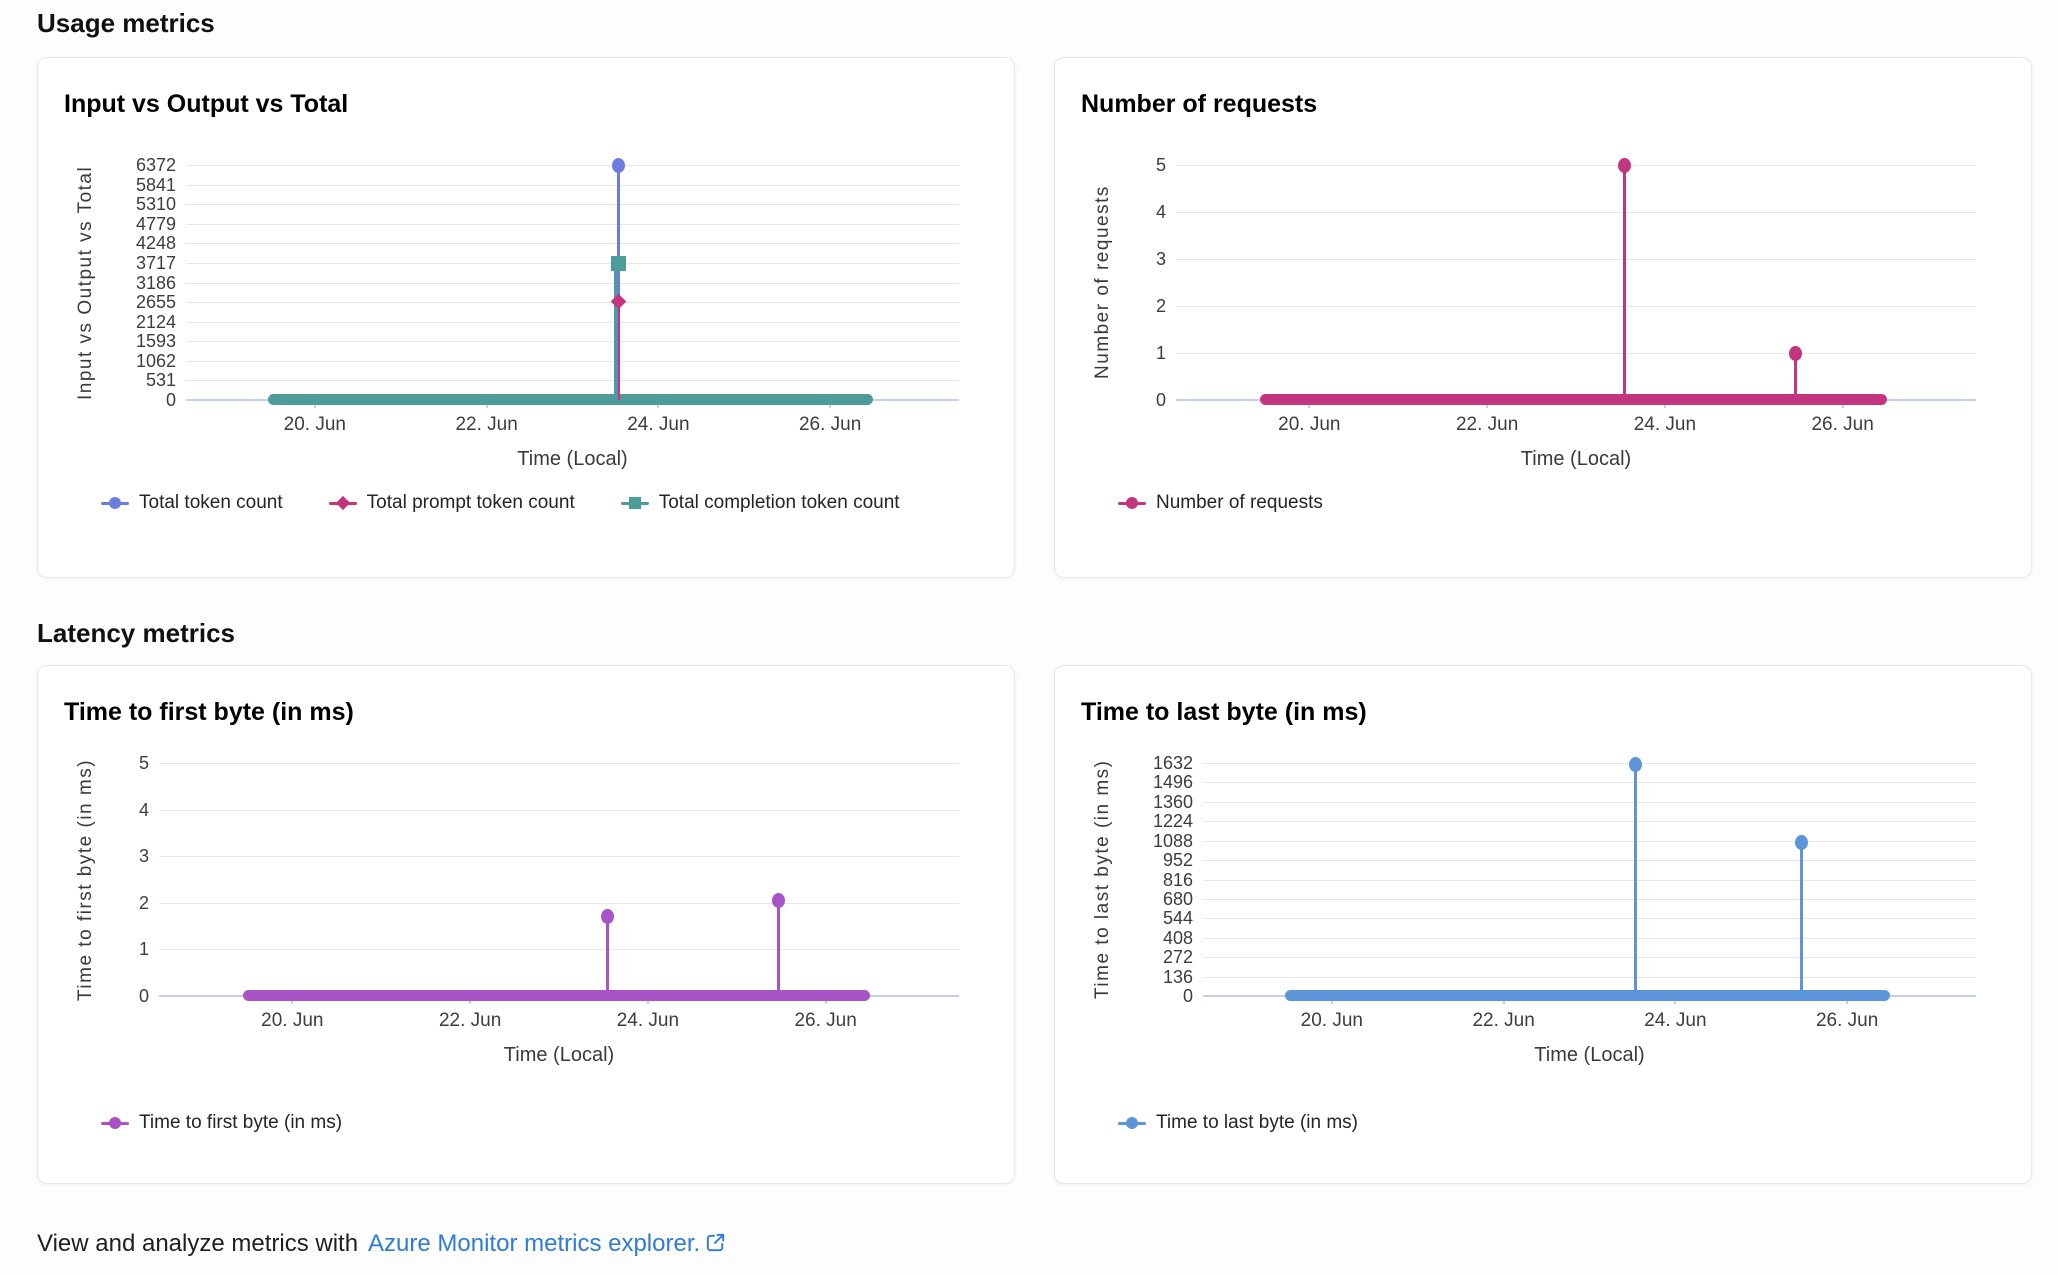  What do you see at coordinates (760, 503) in the screenshot?
I see `legend-item: Total completion token count` at bounding box center [760, 503].